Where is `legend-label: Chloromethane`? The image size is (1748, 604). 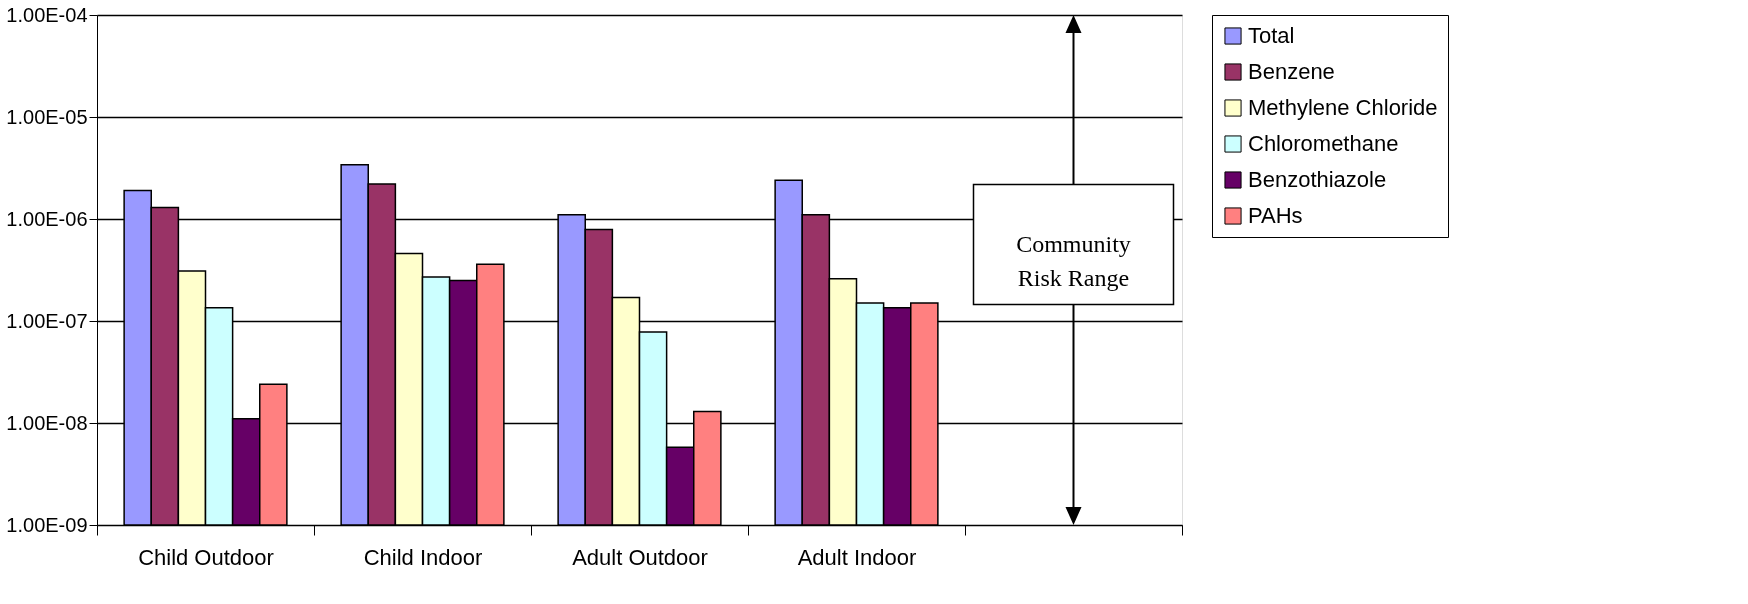 legend-label: Chloromethane is located at coordinates (1323, 143).